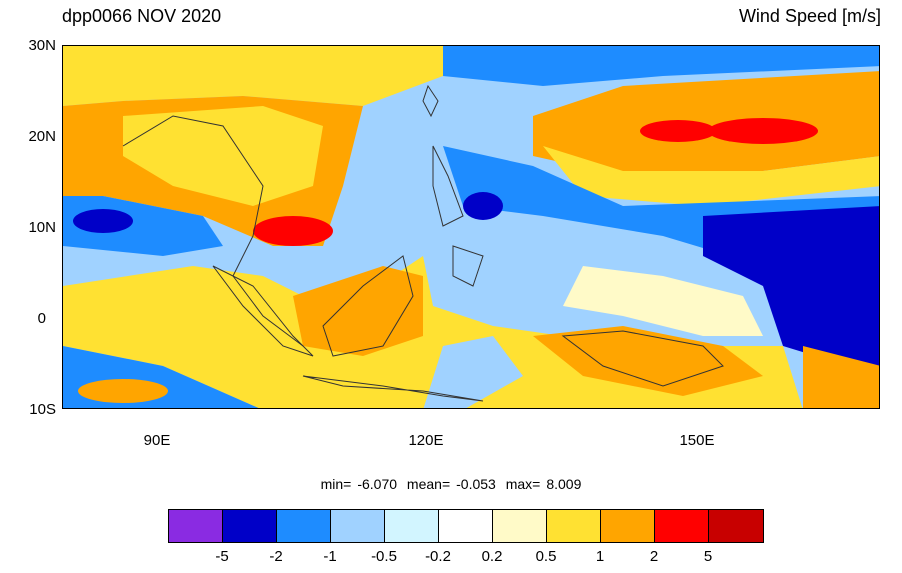  What do you see at coordinates (142, 16) in the screenshot?
I see `plot-title: dpp0066 NOV 2020` at bounding box center [142, 16].